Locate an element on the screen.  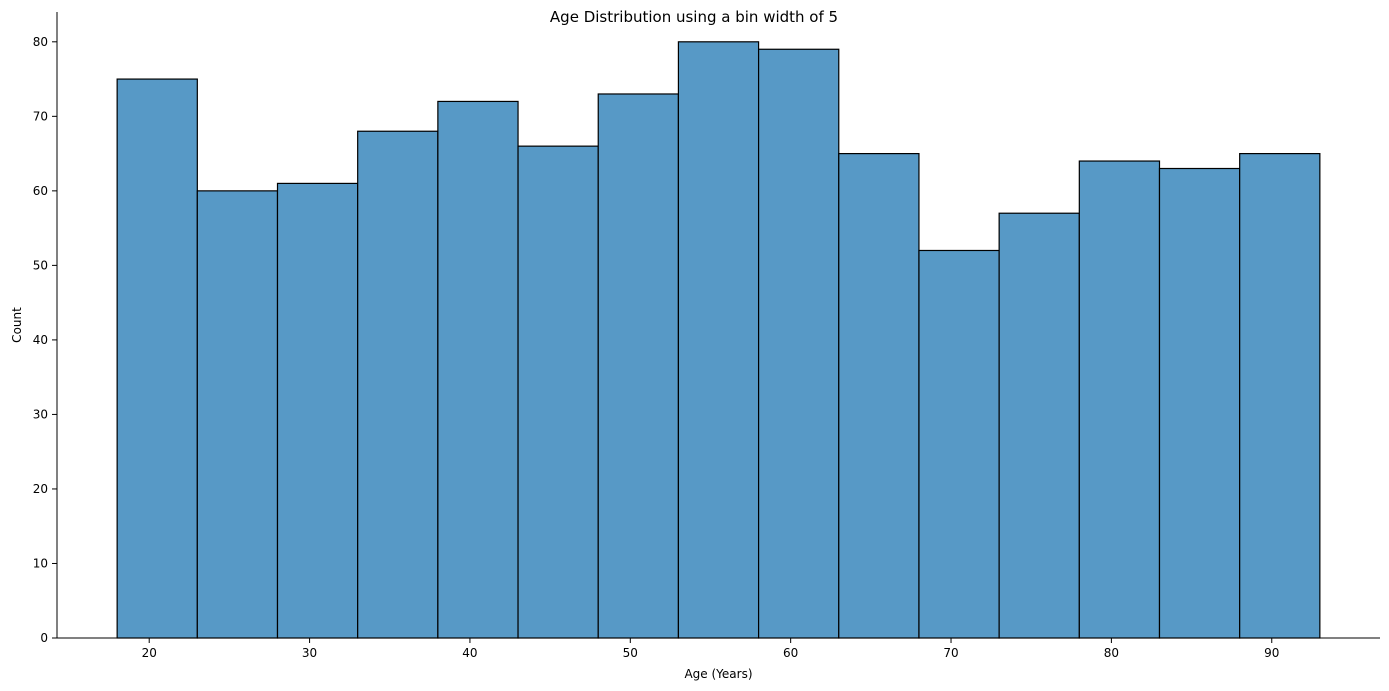
x-tick-label: 90 is located at coordinates (1271, 653).